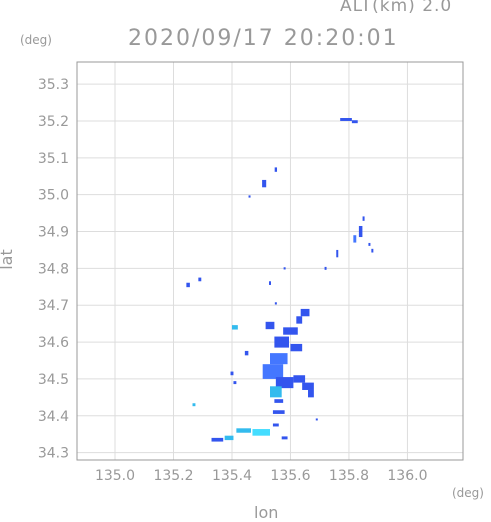  Describe the element at coordinates (266, 512) in the screenshot. I see `x-axis-title: lon` at that location.